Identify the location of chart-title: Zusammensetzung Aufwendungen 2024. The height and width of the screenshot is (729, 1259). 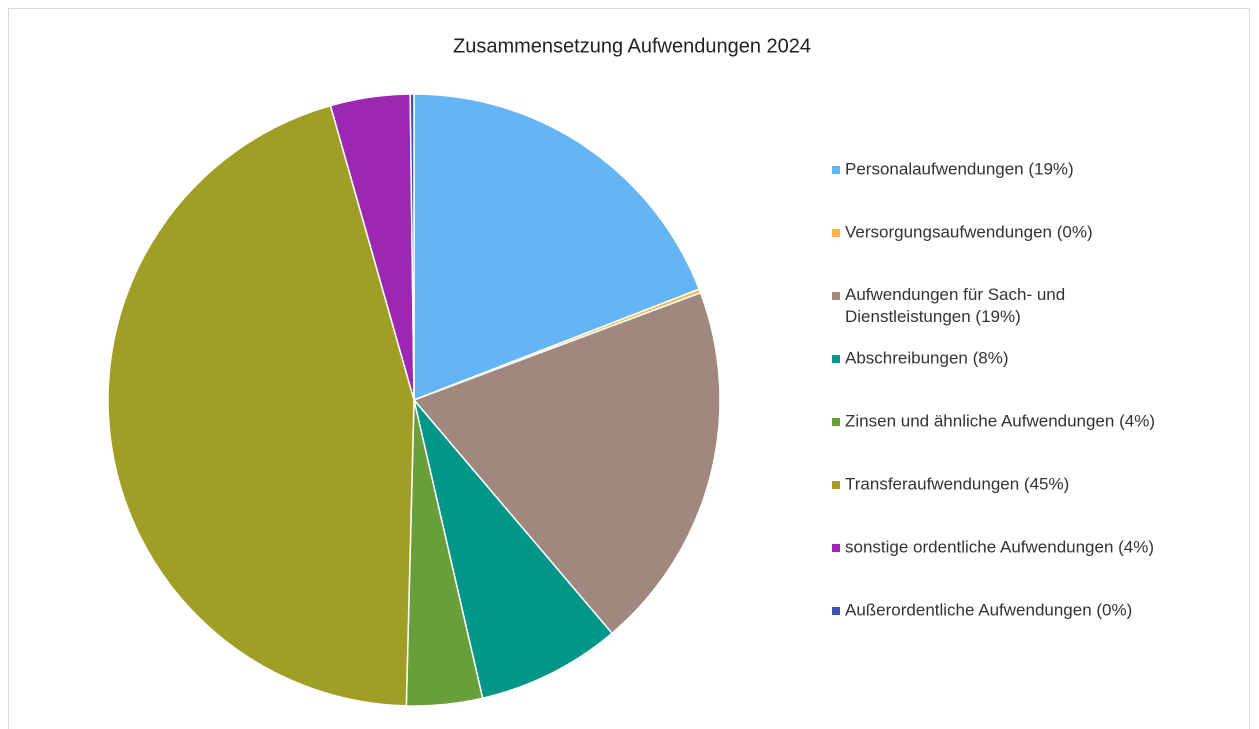
(632, 46).